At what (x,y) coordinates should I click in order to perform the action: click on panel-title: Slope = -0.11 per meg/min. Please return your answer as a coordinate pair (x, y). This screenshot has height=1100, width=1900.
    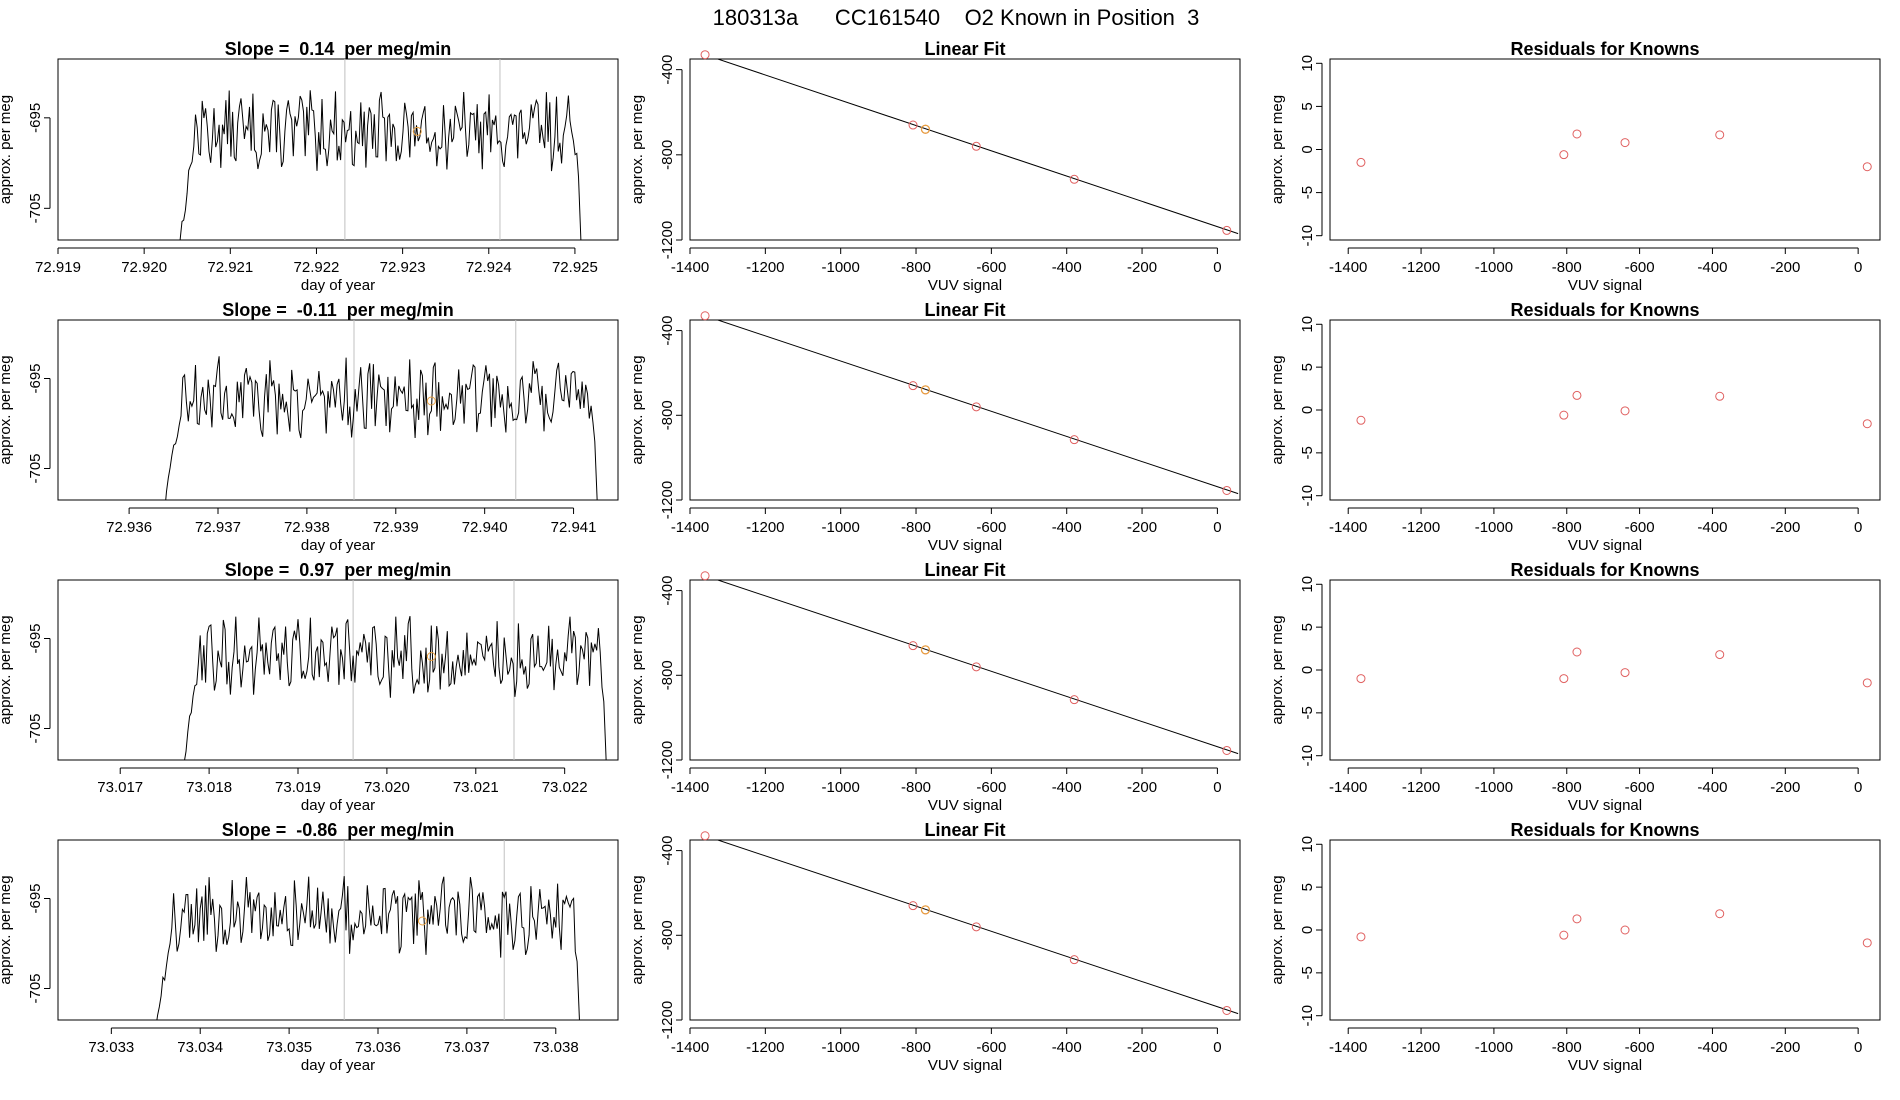
    Looking at the image, I should click on (338, 310).